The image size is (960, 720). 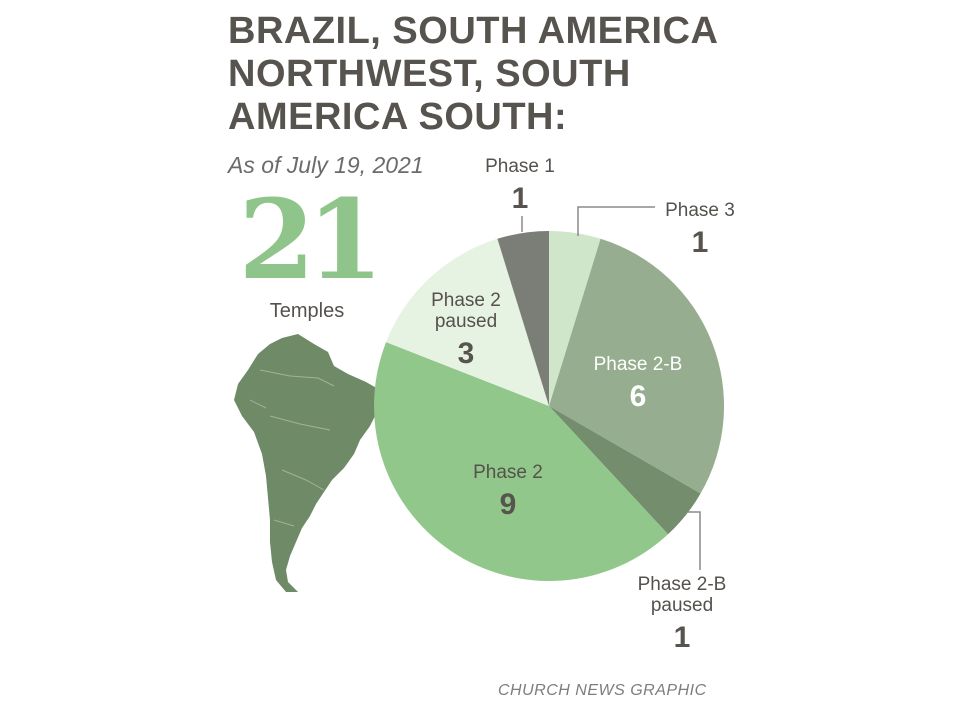 What do you see at coordinates (466, 353) in the screenshot?
I see `slice-label-value-4: 3` at bounding box center [466, 353].